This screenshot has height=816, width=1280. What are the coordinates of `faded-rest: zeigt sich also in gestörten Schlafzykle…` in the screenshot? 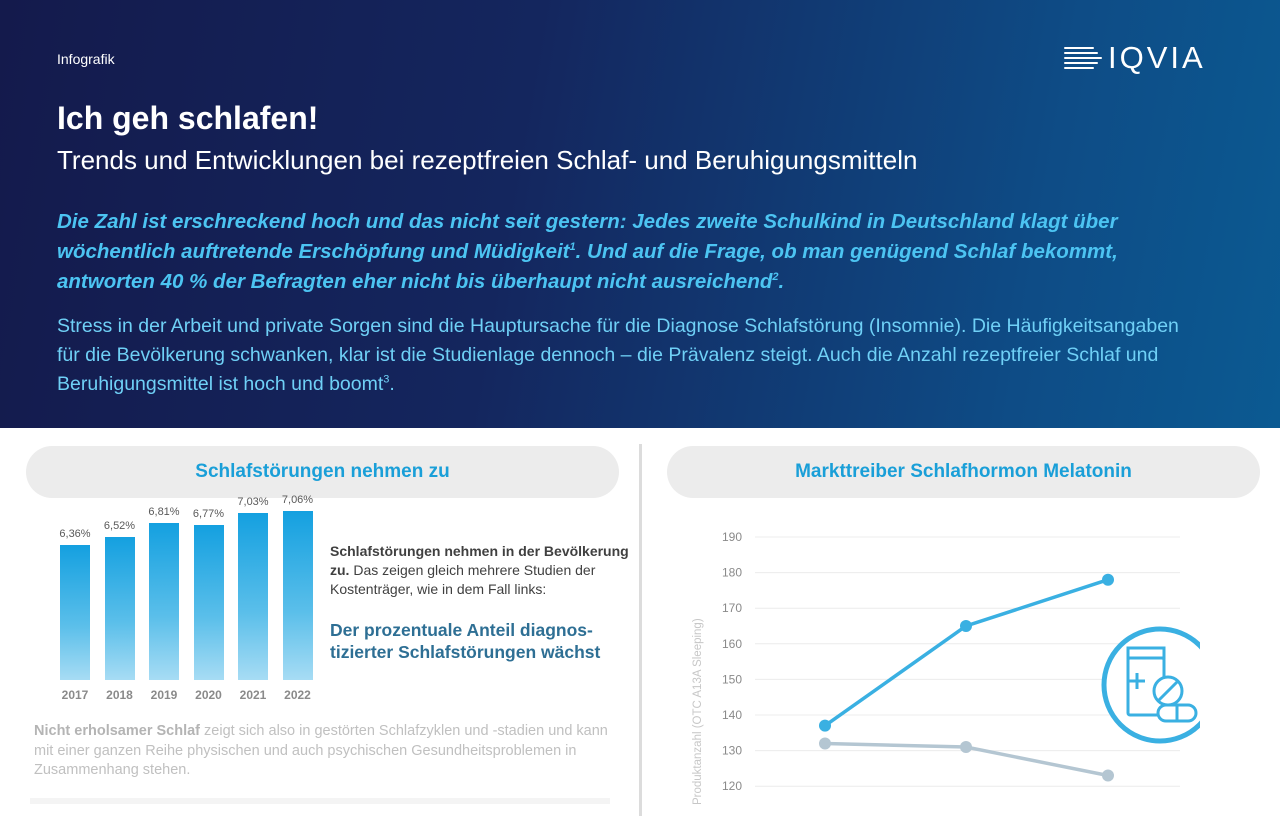 It's located at (321, 750).